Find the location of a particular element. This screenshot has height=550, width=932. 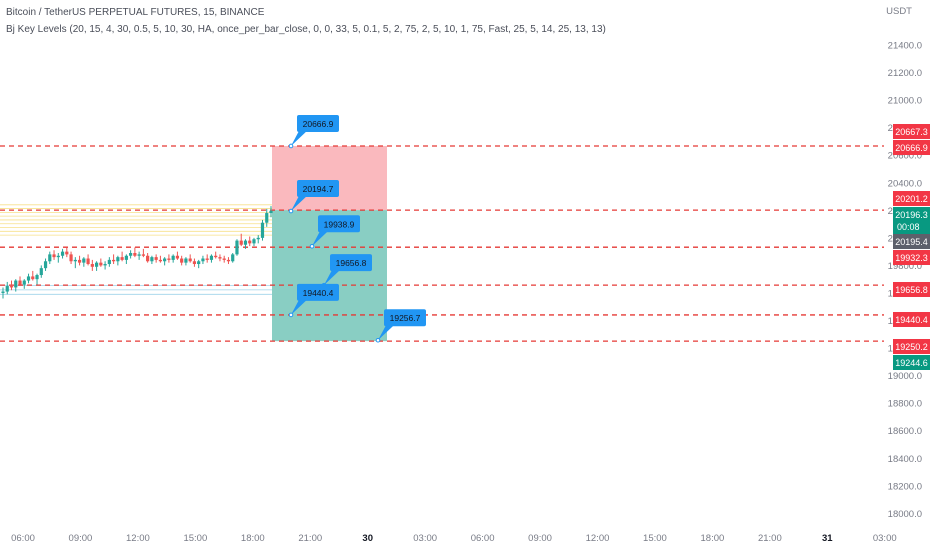

y-axis-tick-label: 21200.0 is located at coordinates (905, 73).